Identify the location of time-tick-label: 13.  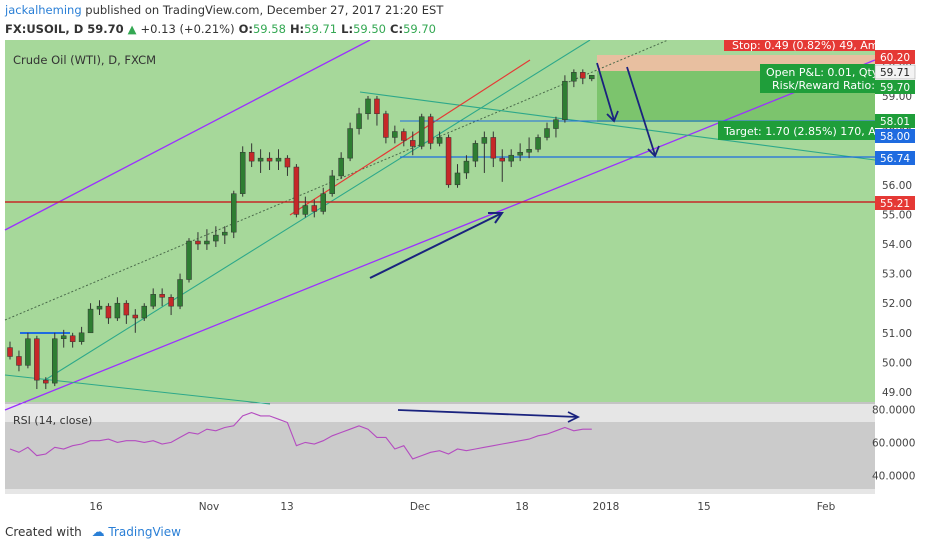
(286, 507).